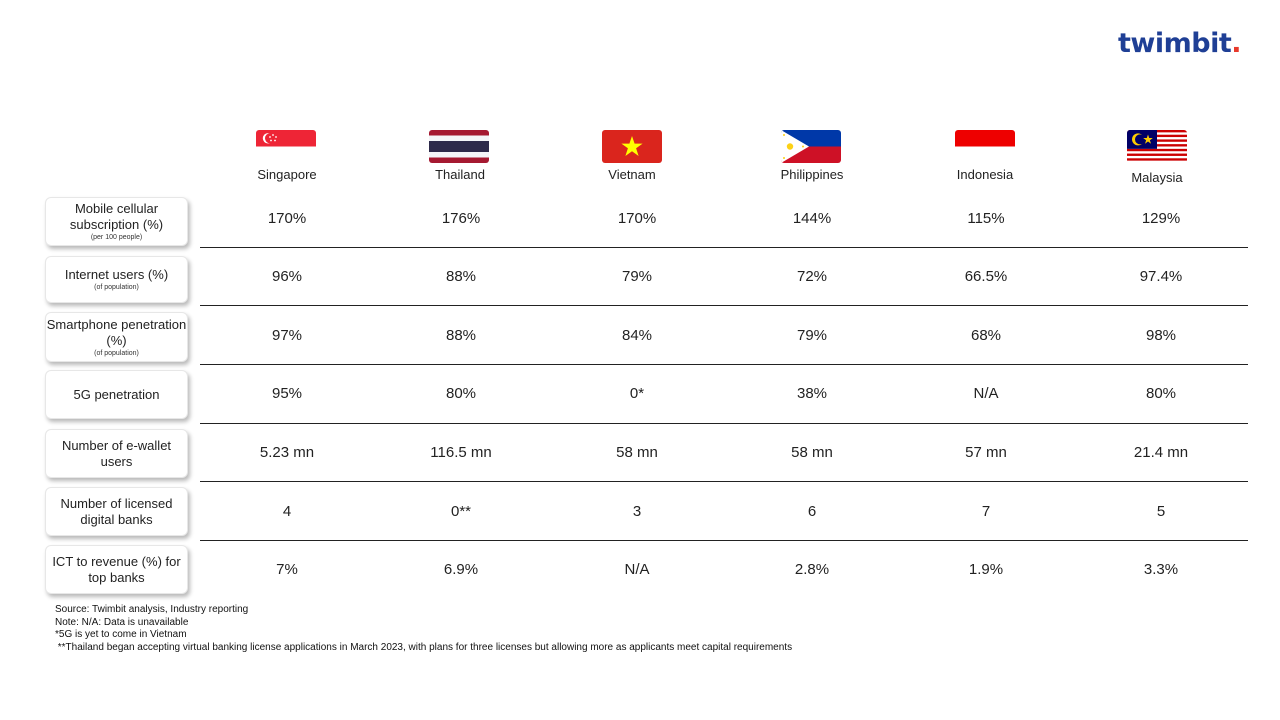  Describe the element at coordinates (122, 622) in the screenshot. I see `na-note: Note: N/A: Data is unavailable` at that location.